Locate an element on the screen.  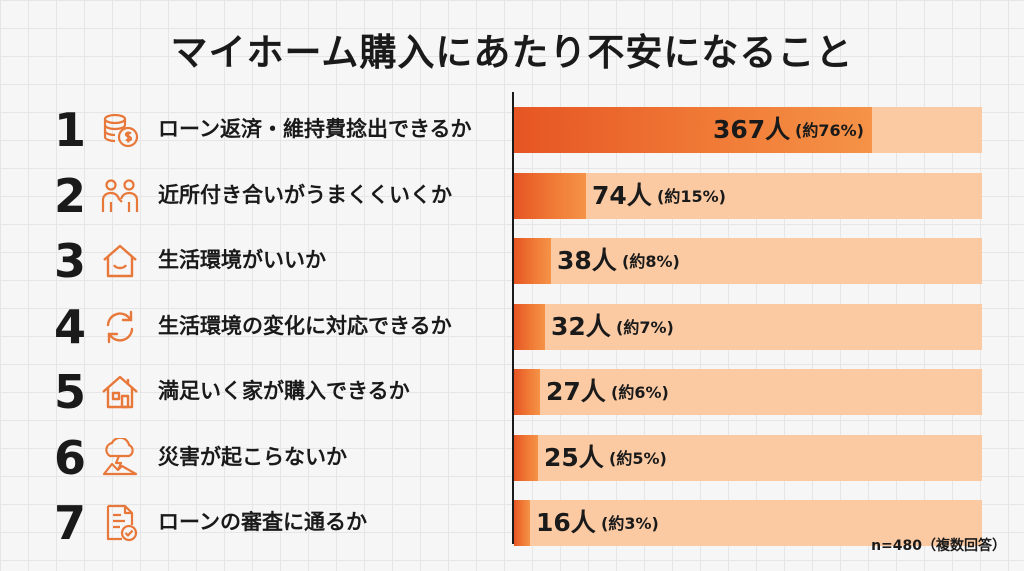
axis-line is located at coordinates (513, 318).